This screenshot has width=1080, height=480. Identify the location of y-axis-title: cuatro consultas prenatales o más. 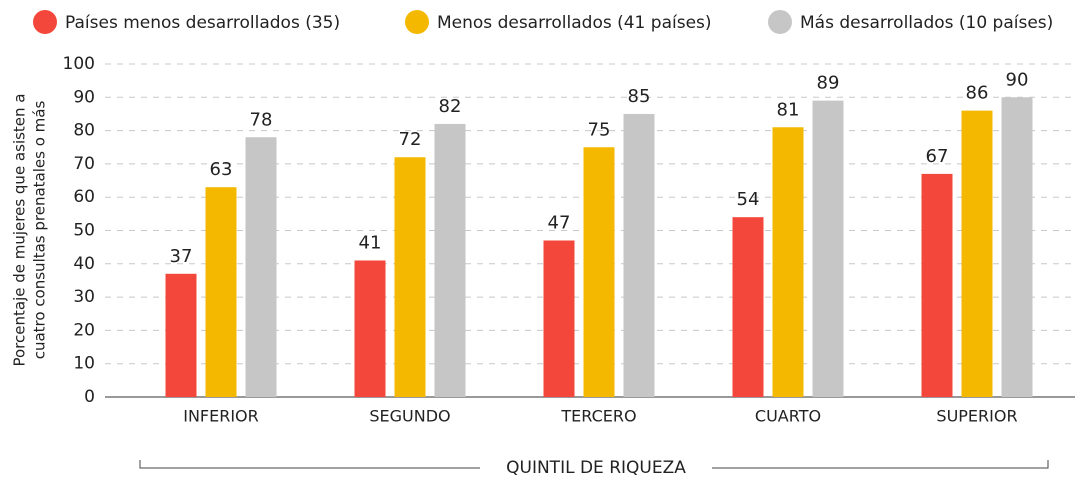
(40, 230).